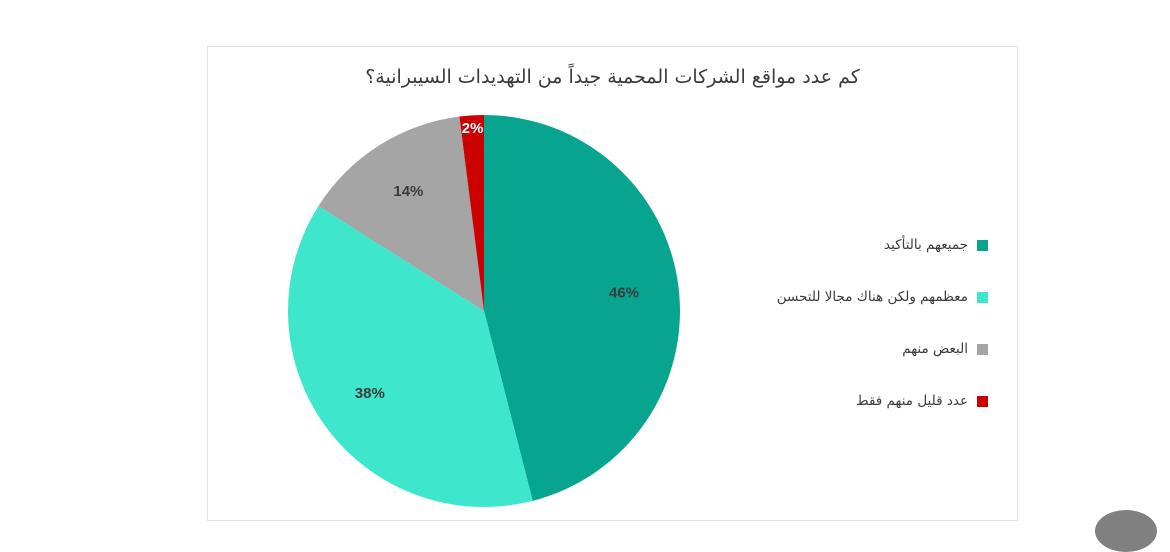  I want to click on pie-label-group: 46% 38% 14% 2%, so click(497, 261).